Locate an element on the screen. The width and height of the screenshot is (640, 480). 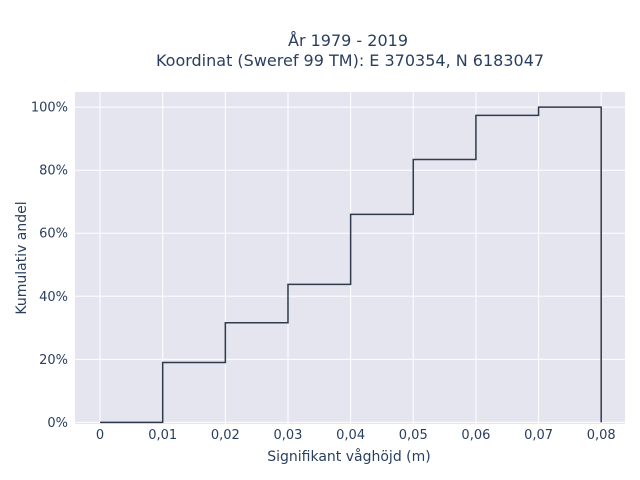
x-tick-label: 0,02 is located at coordinates (225, 435).